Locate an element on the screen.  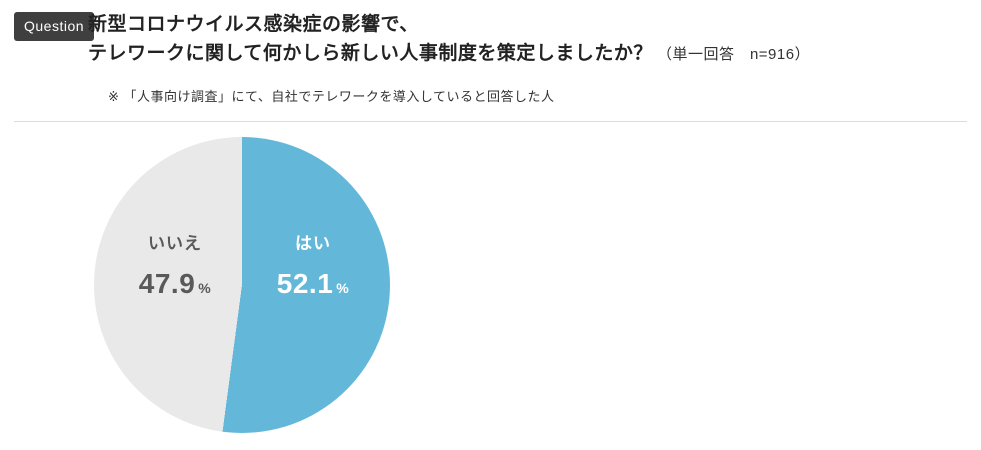
question-title-line2: テレワークに関して何かしら新しい人事制度を策定しましたか？ is located at coordinates (370, 53).